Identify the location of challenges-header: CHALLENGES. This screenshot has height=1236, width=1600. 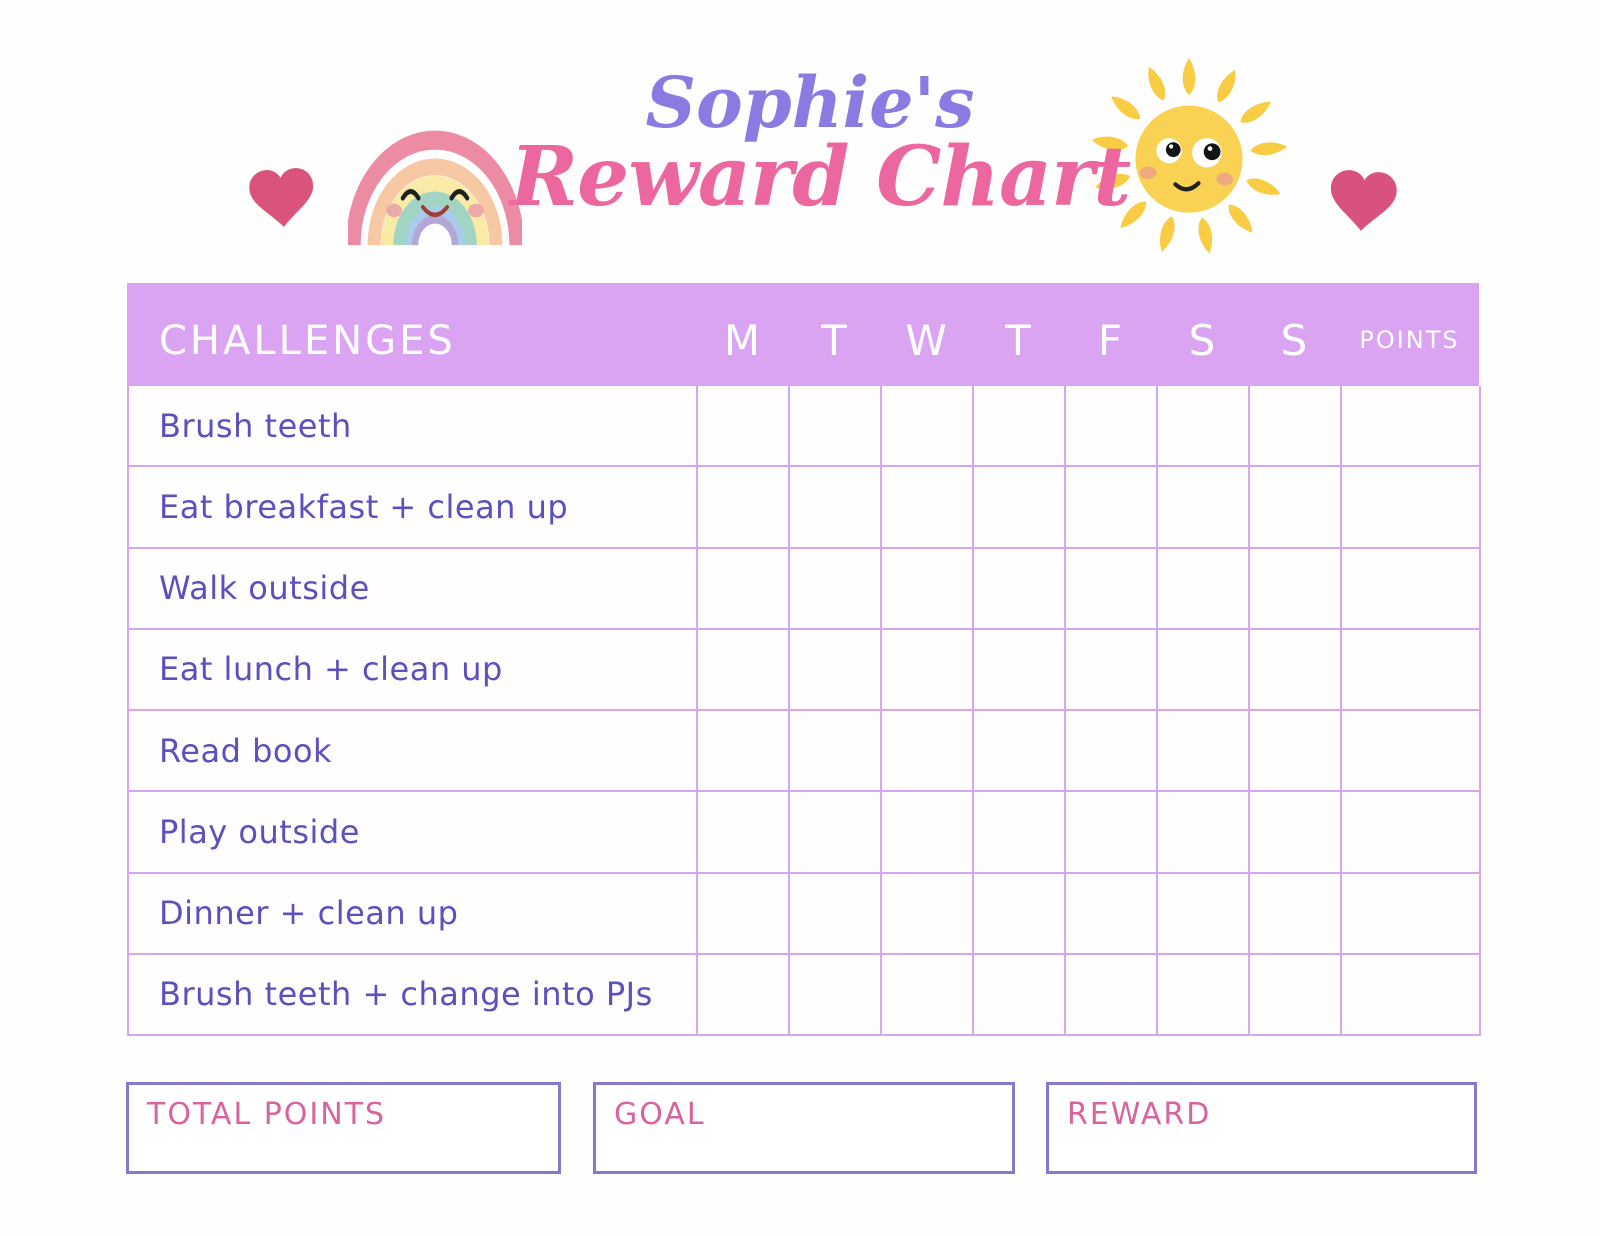
(307, 340).